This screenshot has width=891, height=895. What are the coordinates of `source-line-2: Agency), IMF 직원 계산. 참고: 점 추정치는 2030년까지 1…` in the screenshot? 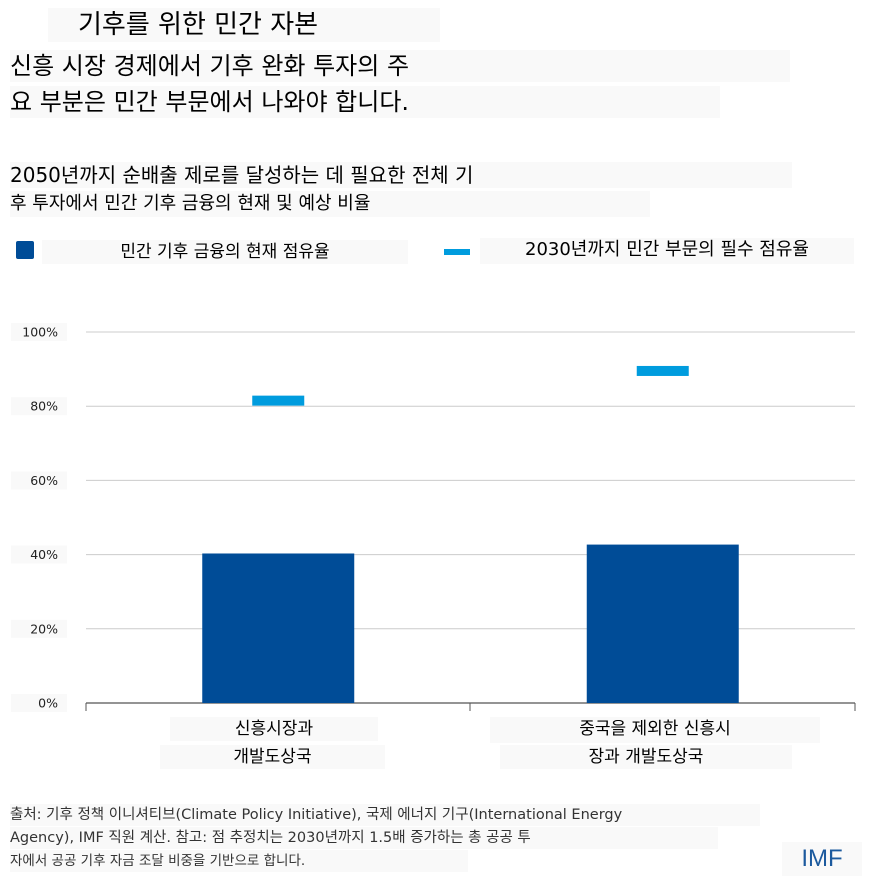 It's located at (364, 838).